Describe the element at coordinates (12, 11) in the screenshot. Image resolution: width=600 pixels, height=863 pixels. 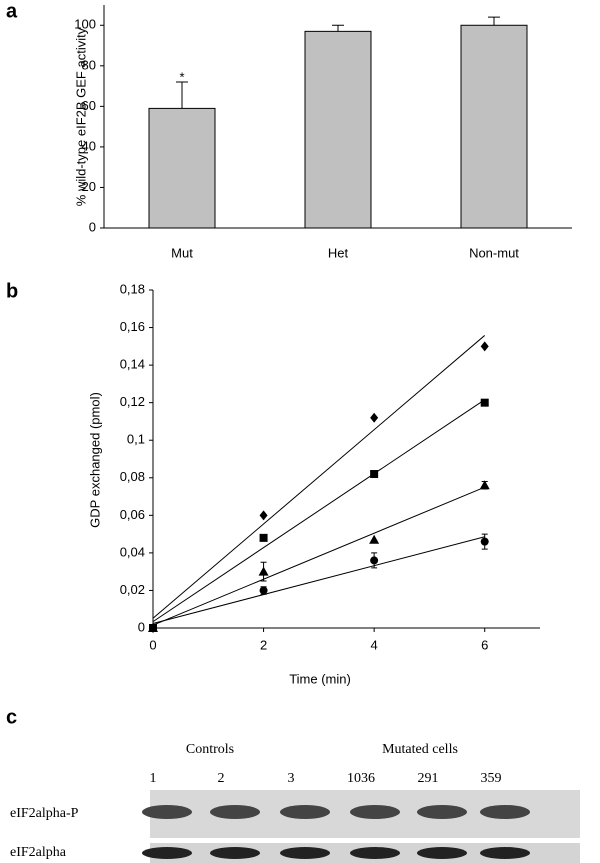
I see `panel-label: a` at that location.